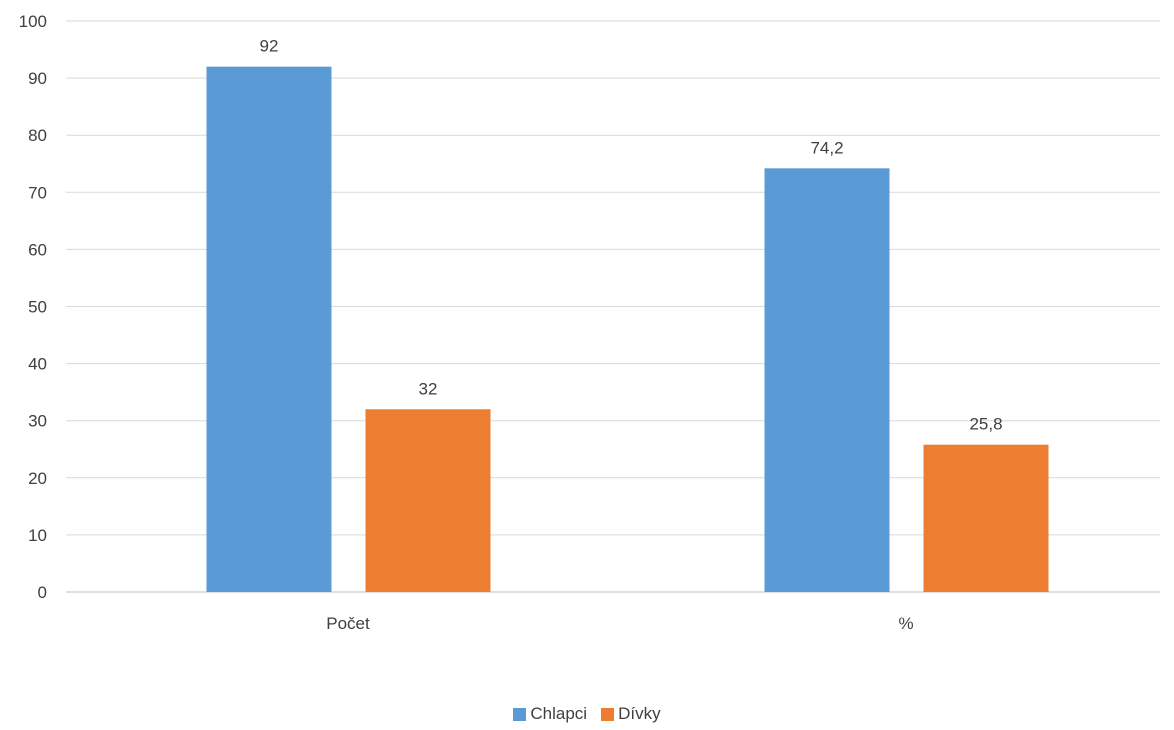 The width and height of the screenshot is (1174, 730). What do you see at coordinates (985, 424) in the screenshot?
I see `data-label-divky-percent: 25,8` at bounding box center [985, 424].